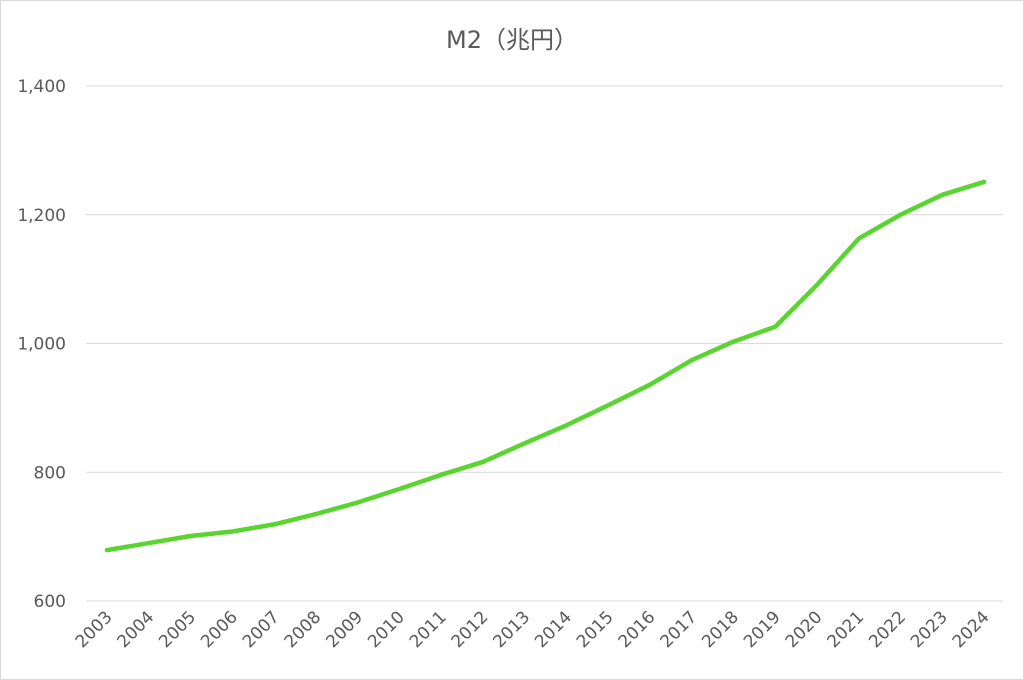 The image size is (1024, 680). Describe the element at coordinates (50, 602) in the screenshot. I see `y-tick-label: 600` at that location.